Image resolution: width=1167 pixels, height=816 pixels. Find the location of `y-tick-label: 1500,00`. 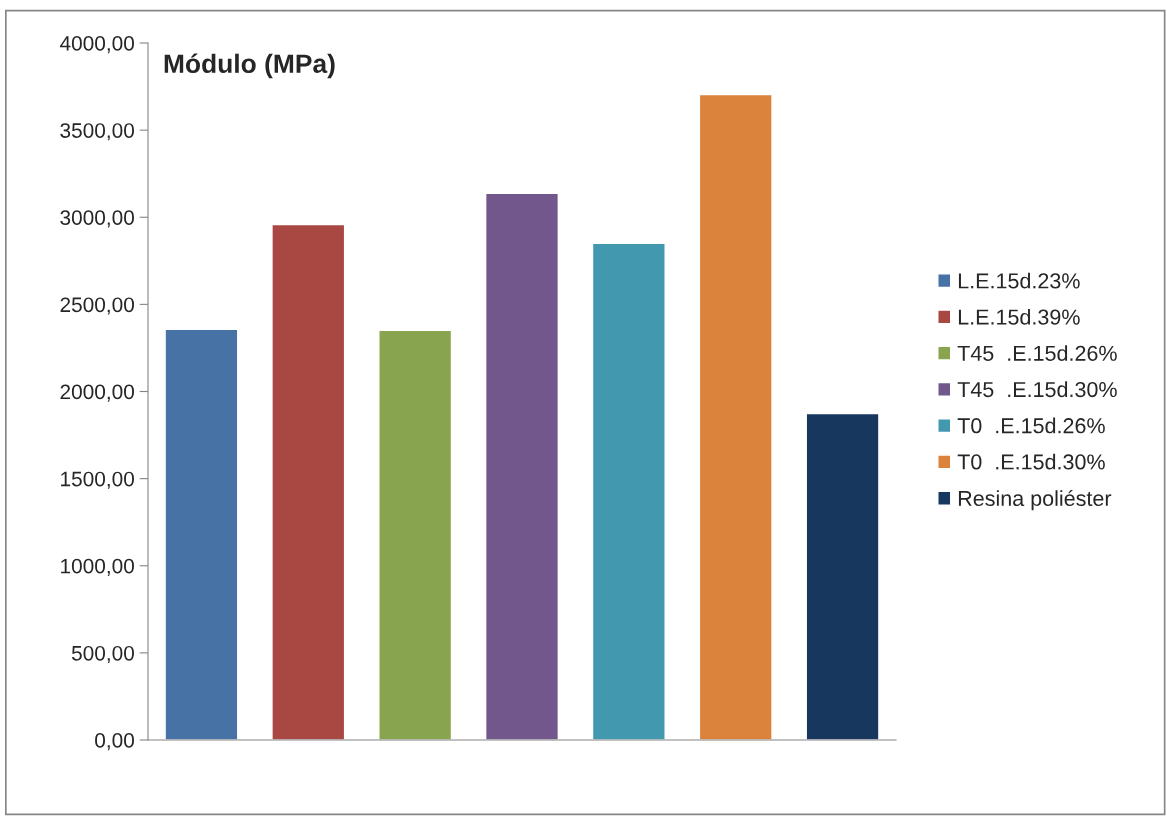

y-tick-label: 1500,00 is located at coordinates (97, 480).